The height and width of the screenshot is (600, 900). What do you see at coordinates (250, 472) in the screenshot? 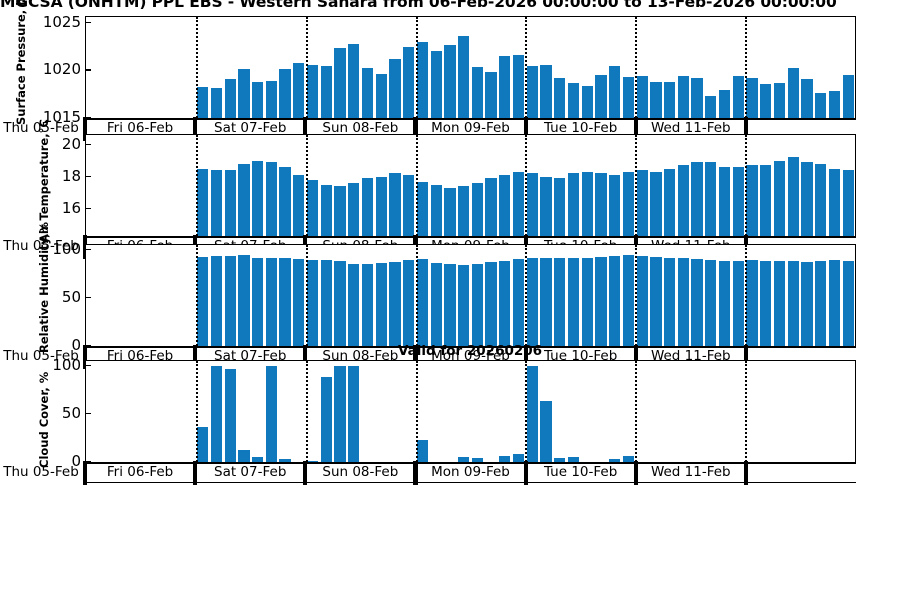
I see `day-label: Sat 07-Feb` at bounding box center [250, 472].